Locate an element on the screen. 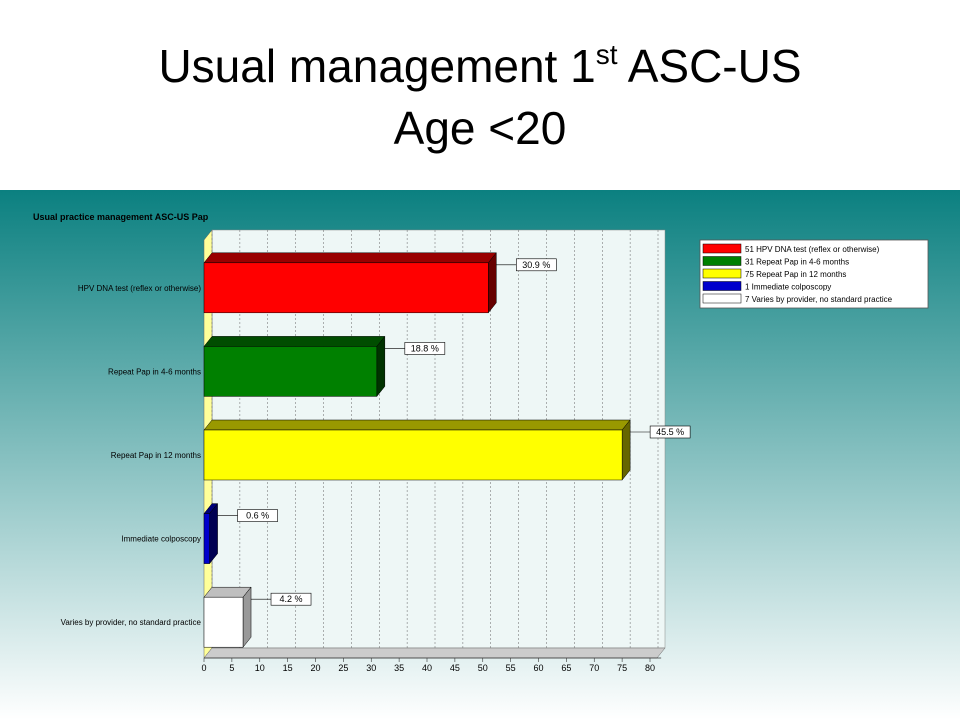  floor is located at coordinates (434, 653).